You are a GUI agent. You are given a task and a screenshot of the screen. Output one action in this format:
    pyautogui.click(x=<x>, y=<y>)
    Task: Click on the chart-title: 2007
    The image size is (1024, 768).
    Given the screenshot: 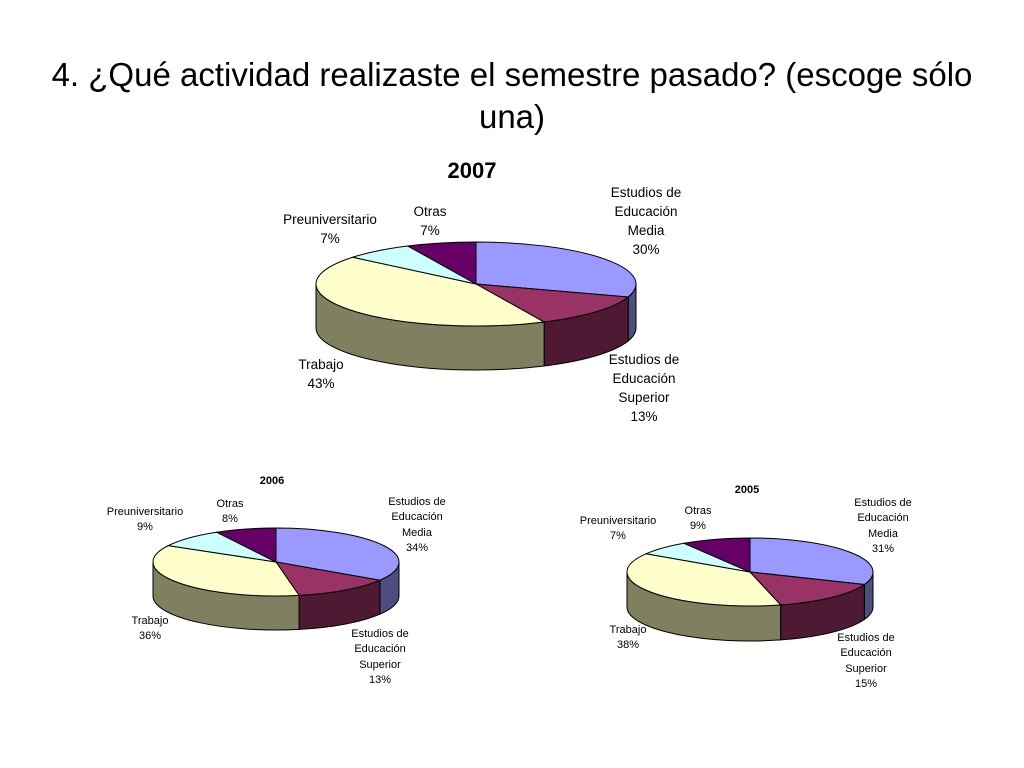 What is the action you would take?
    pyautogui.click(x=472, y=170)
    